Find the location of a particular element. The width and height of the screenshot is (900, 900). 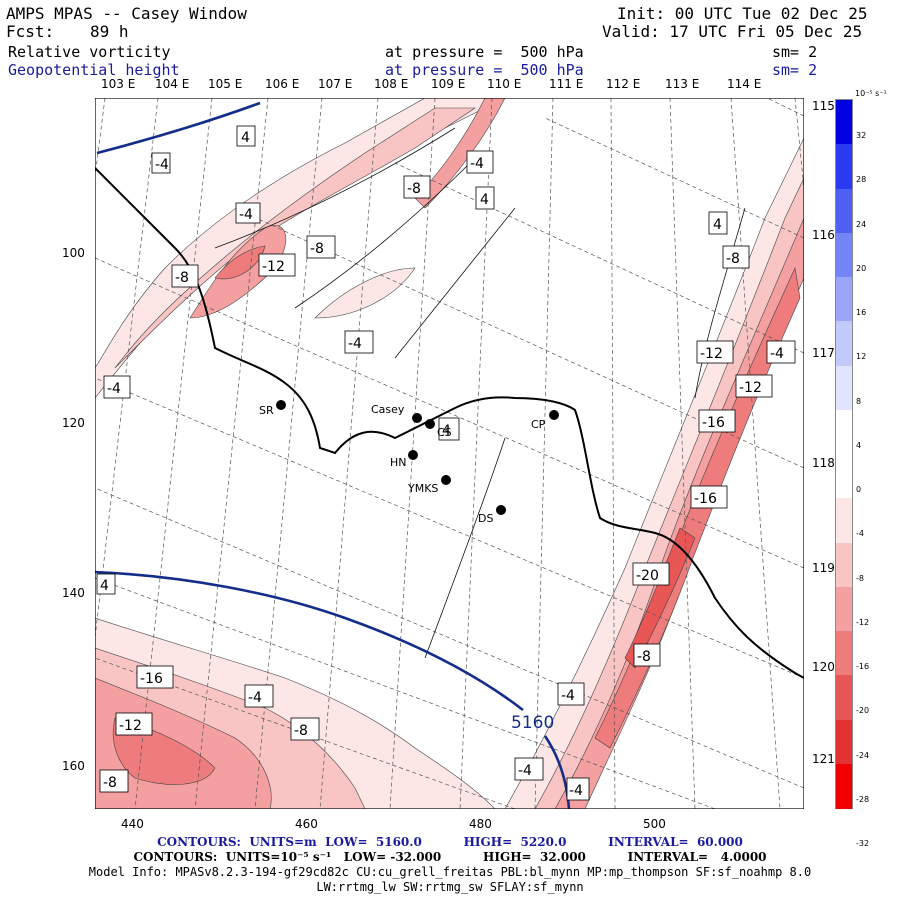

colorbar-tick-label: 4 is located at coordinates (858, 445).